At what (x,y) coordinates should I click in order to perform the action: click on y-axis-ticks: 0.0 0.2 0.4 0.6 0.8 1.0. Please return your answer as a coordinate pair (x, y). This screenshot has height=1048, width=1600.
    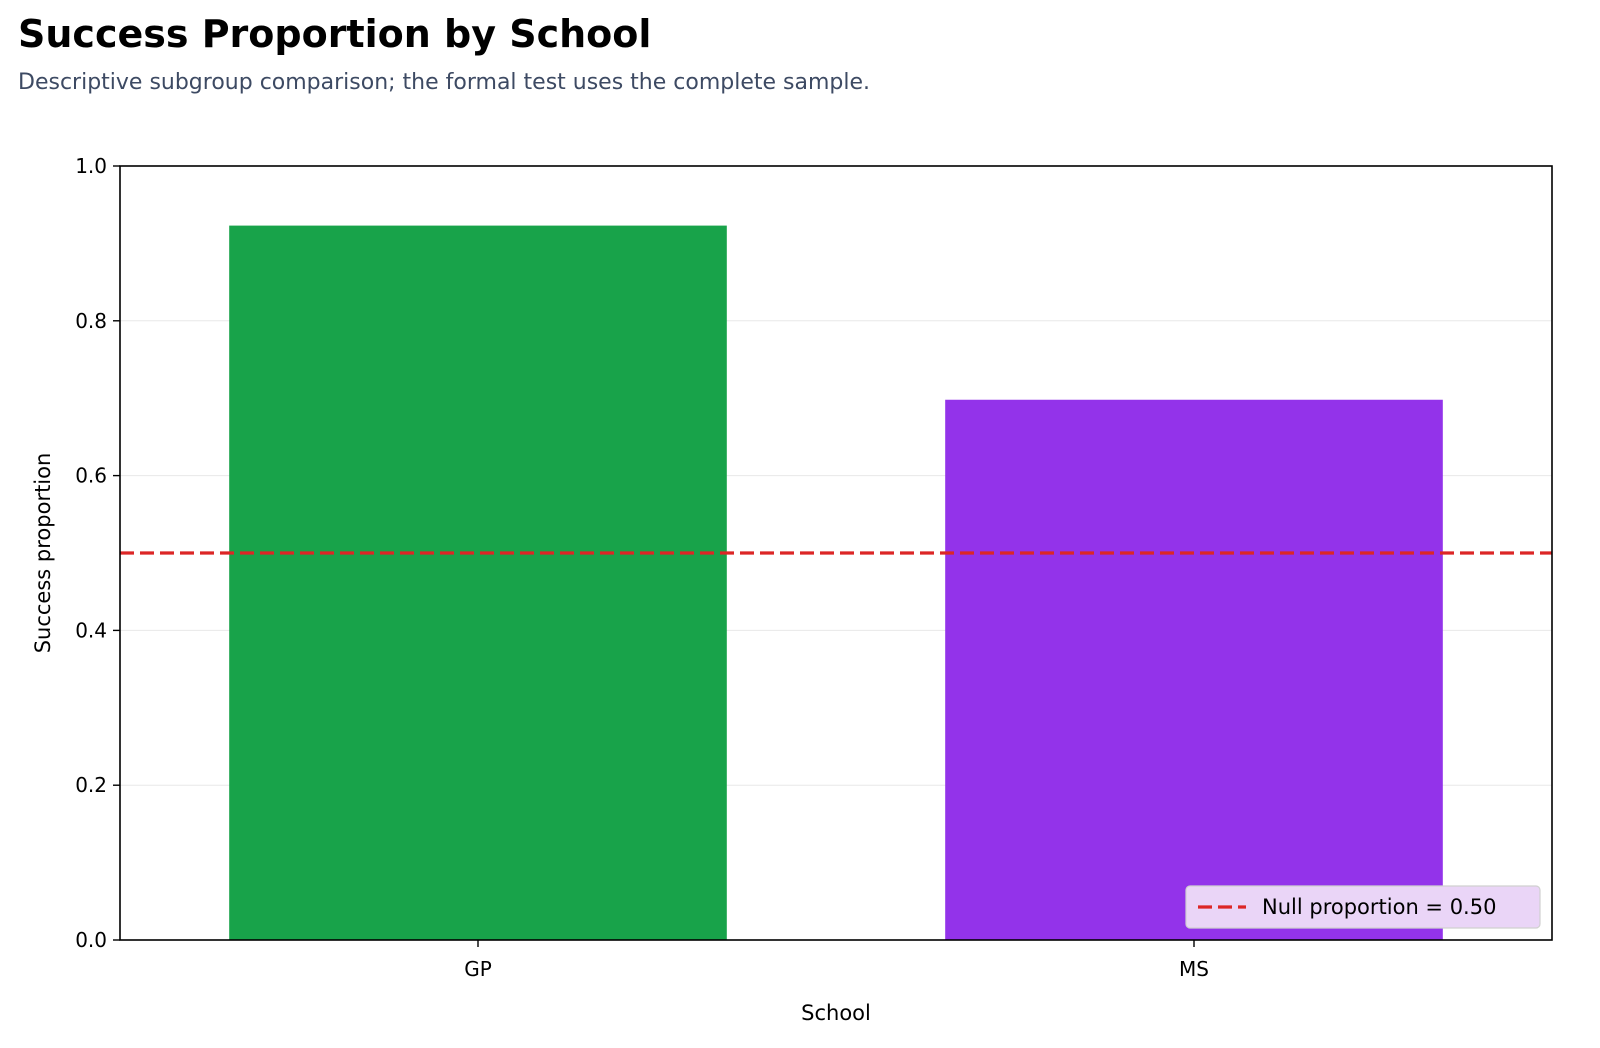
    Looking at the image, I should click on (97, 553).